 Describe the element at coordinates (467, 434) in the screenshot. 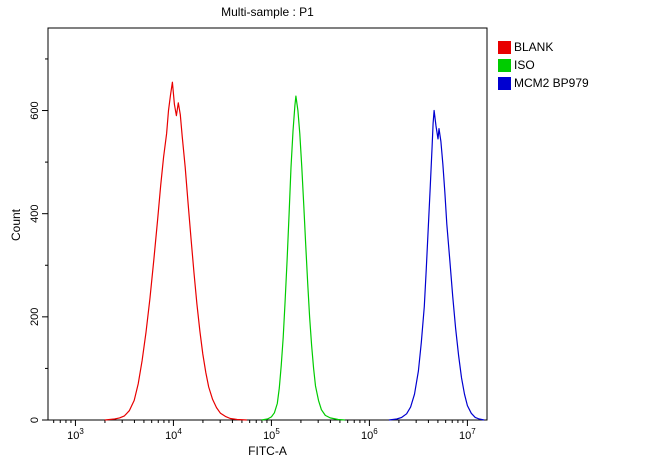

I see `x-tick-label: 10⁷` at that location.